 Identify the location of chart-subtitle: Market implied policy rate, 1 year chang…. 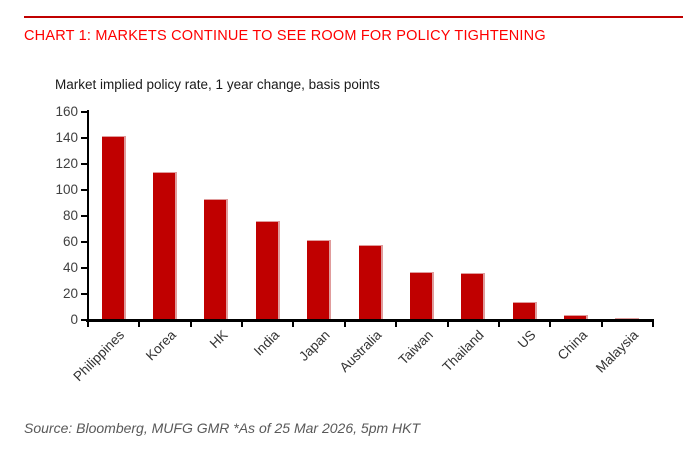
(217, 84).